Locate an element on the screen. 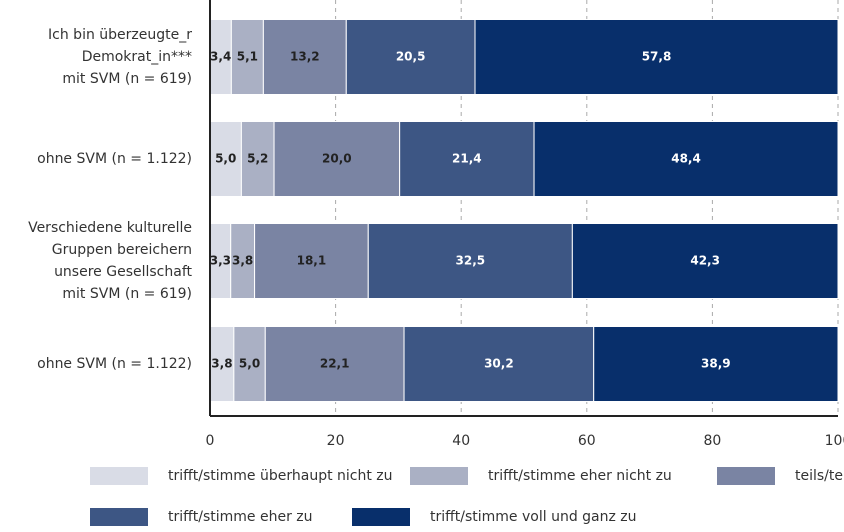  x-tick-label: 60 is located at coordinates (587, 441).